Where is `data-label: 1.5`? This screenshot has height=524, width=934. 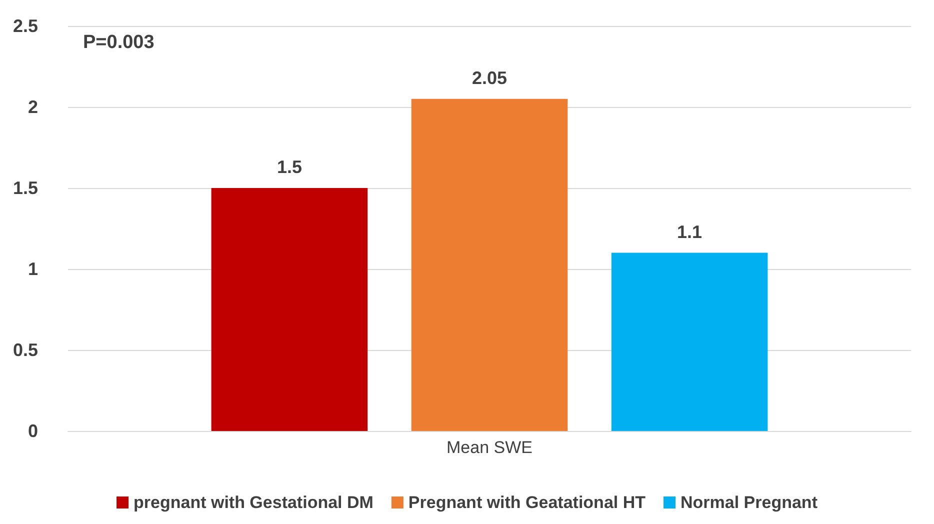 data-label: 1.5 is located at coordinates (289, 167).